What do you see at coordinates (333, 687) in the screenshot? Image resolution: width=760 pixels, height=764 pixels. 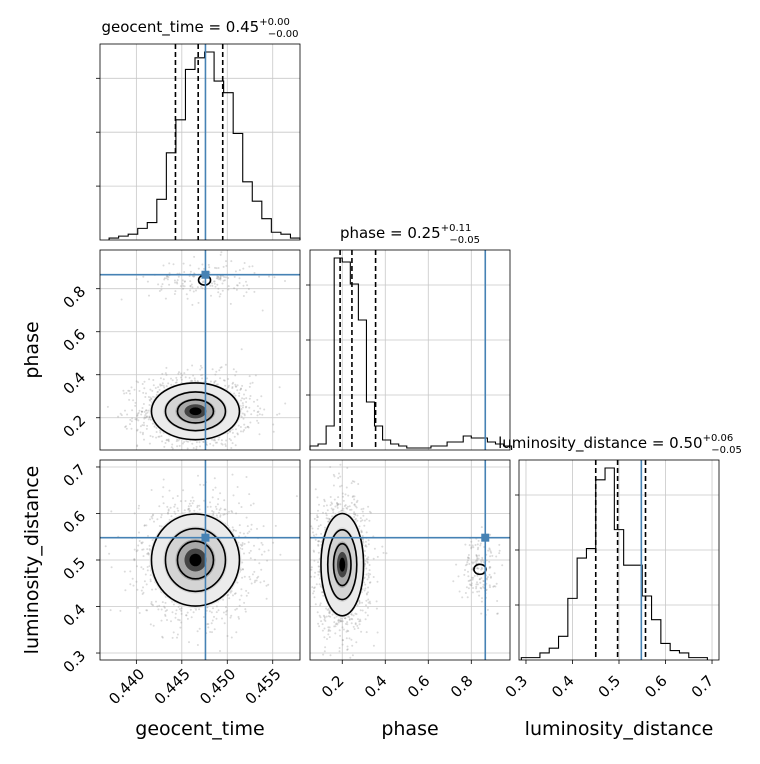 I see `xtick-label-phase-0: 0.2` at bounding box center [333, 687].